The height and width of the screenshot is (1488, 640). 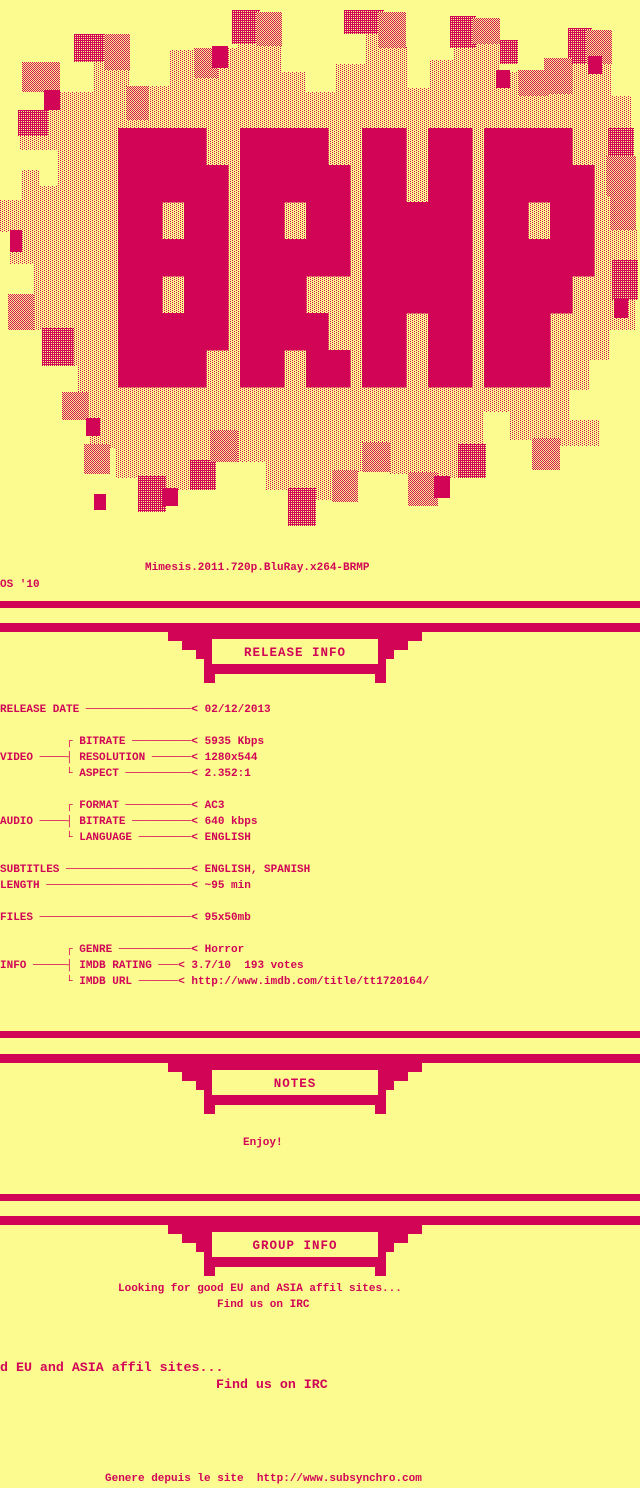 What do you see at coordinates (356, 258) in the screenshot?
I see `logo-word-letters` at bounding box center [356, 258].